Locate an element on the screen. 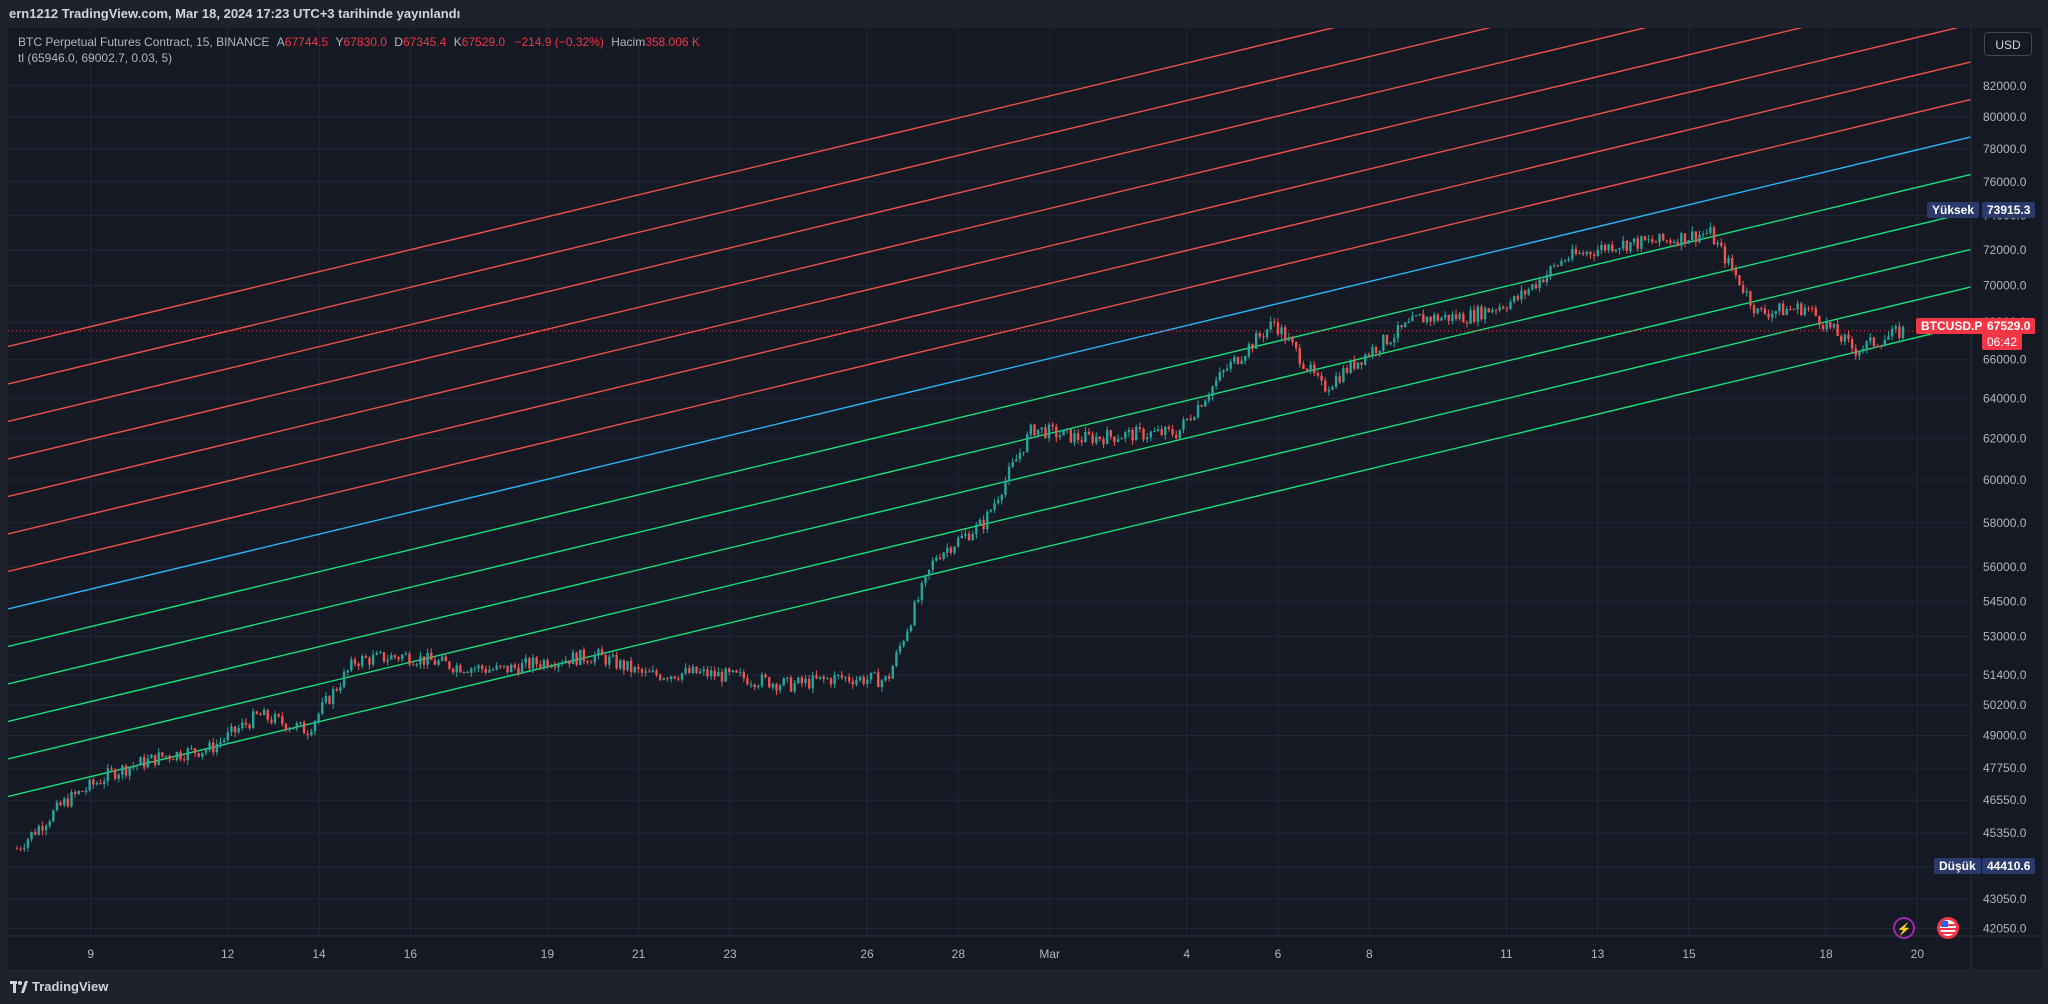 Image resolution: width=2048 pixels, height=1004 pixels. tradingview-logo: TradingView is located at coordinates (59, 986).